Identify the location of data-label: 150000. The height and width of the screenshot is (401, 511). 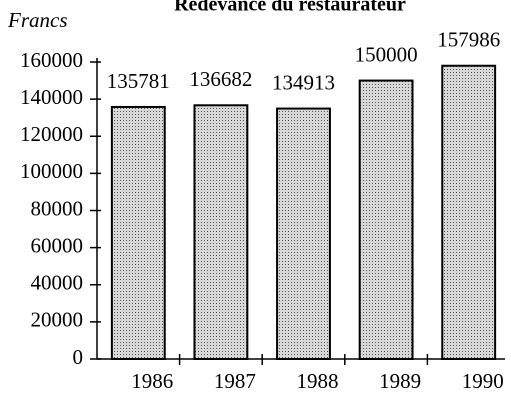
(386, 54).